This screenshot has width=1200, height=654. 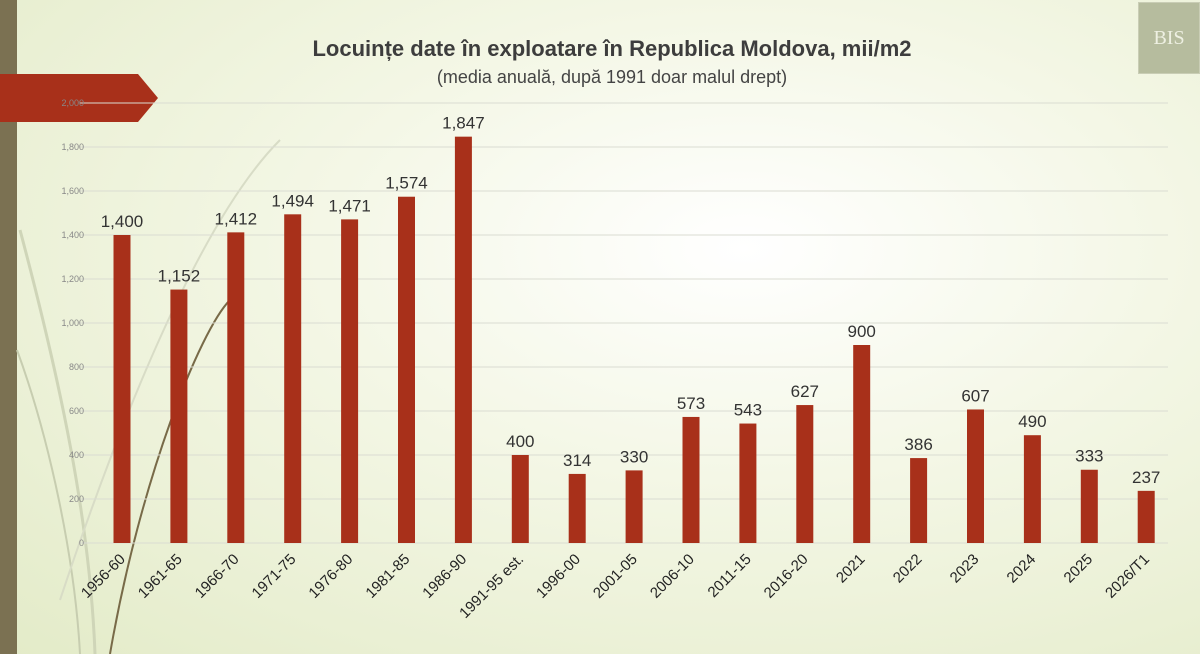 What do you see at coordinates (236, 218) in the screenshot?
I see `data-label: 1,412` at bounding box center [236, 218].